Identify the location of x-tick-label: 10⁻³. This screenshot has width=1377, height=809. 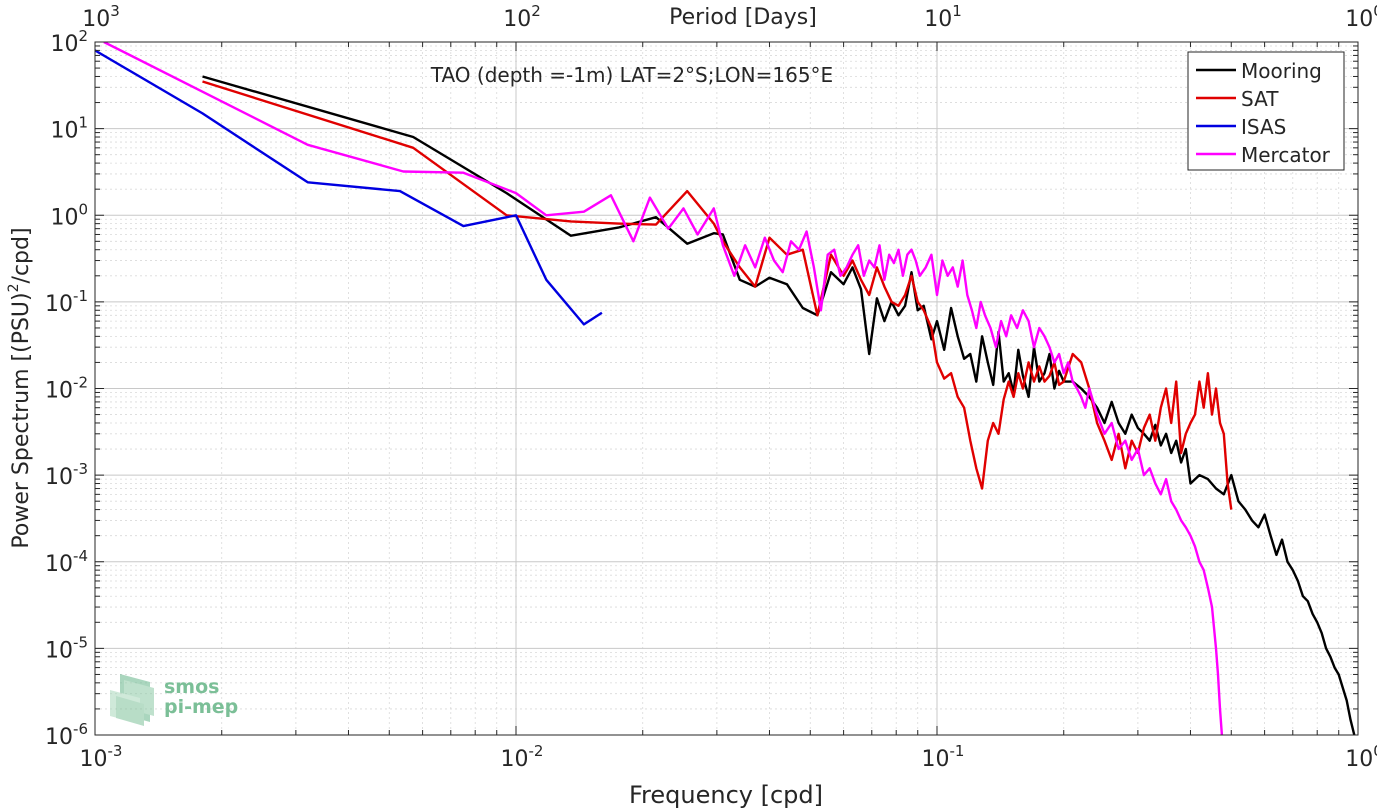
(101, 757).